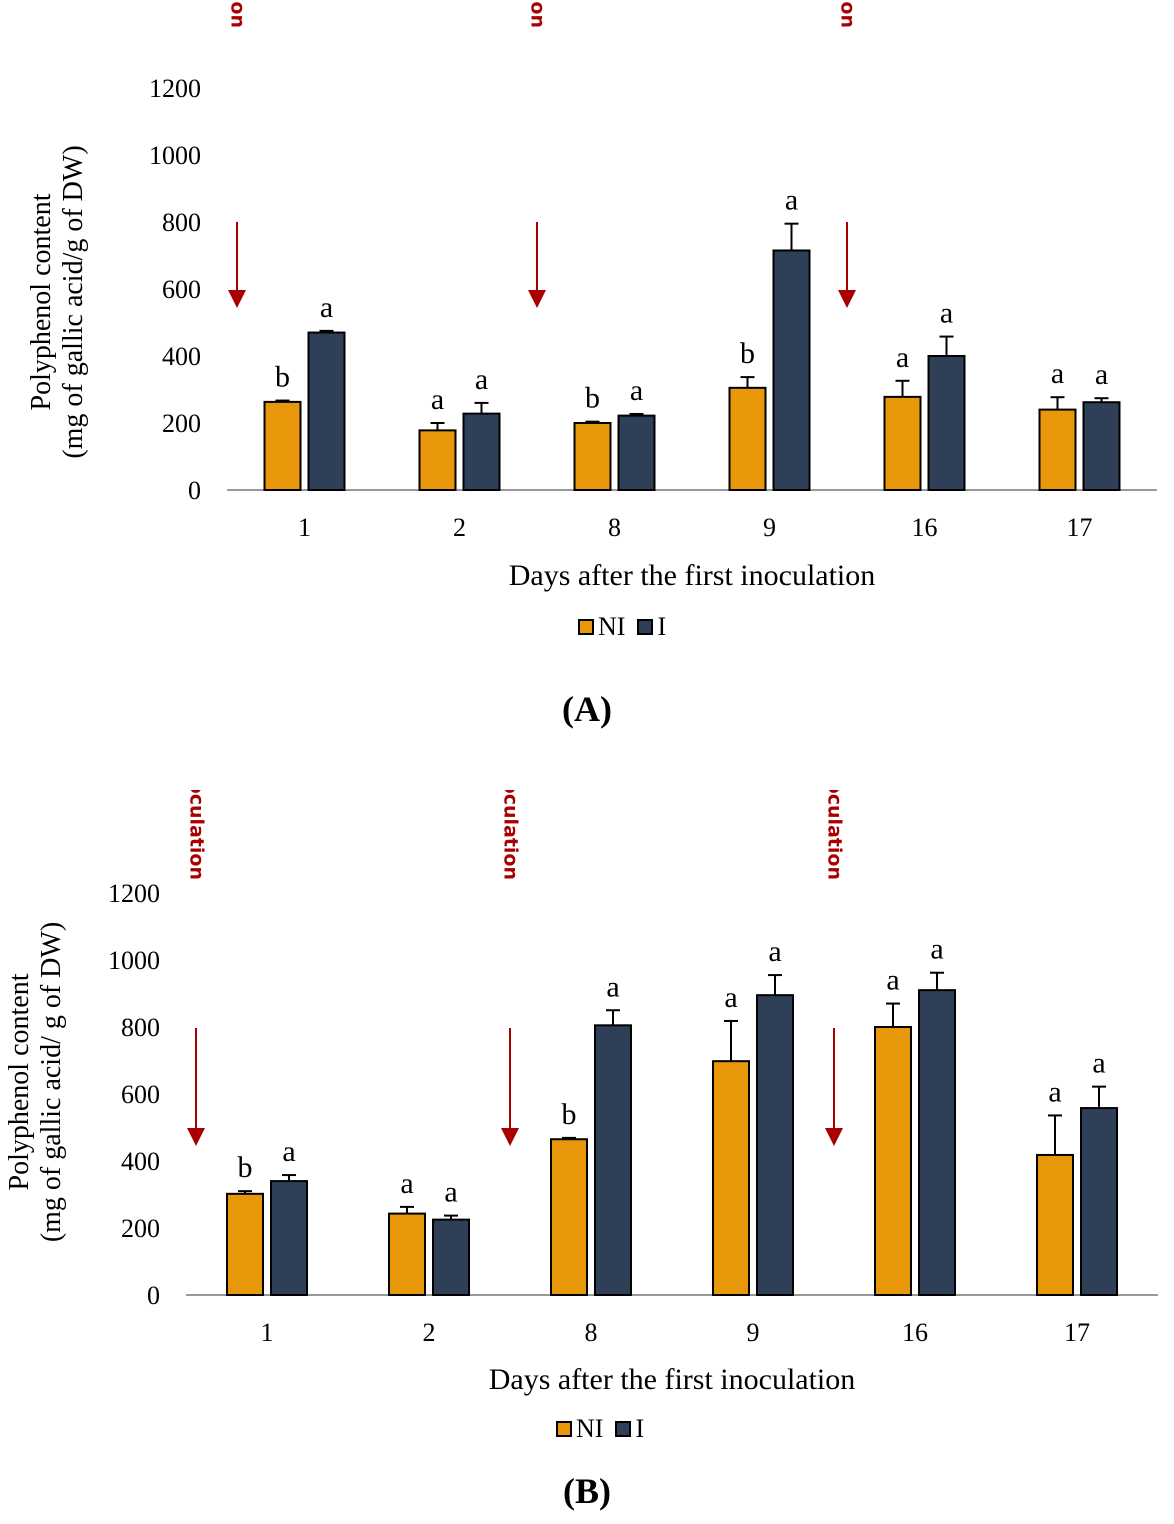  What do you see at coordinates (848, 14) in the screenshot?
I see `inoculation-label: 3rd inoculation` at bounding box center [848, 14].